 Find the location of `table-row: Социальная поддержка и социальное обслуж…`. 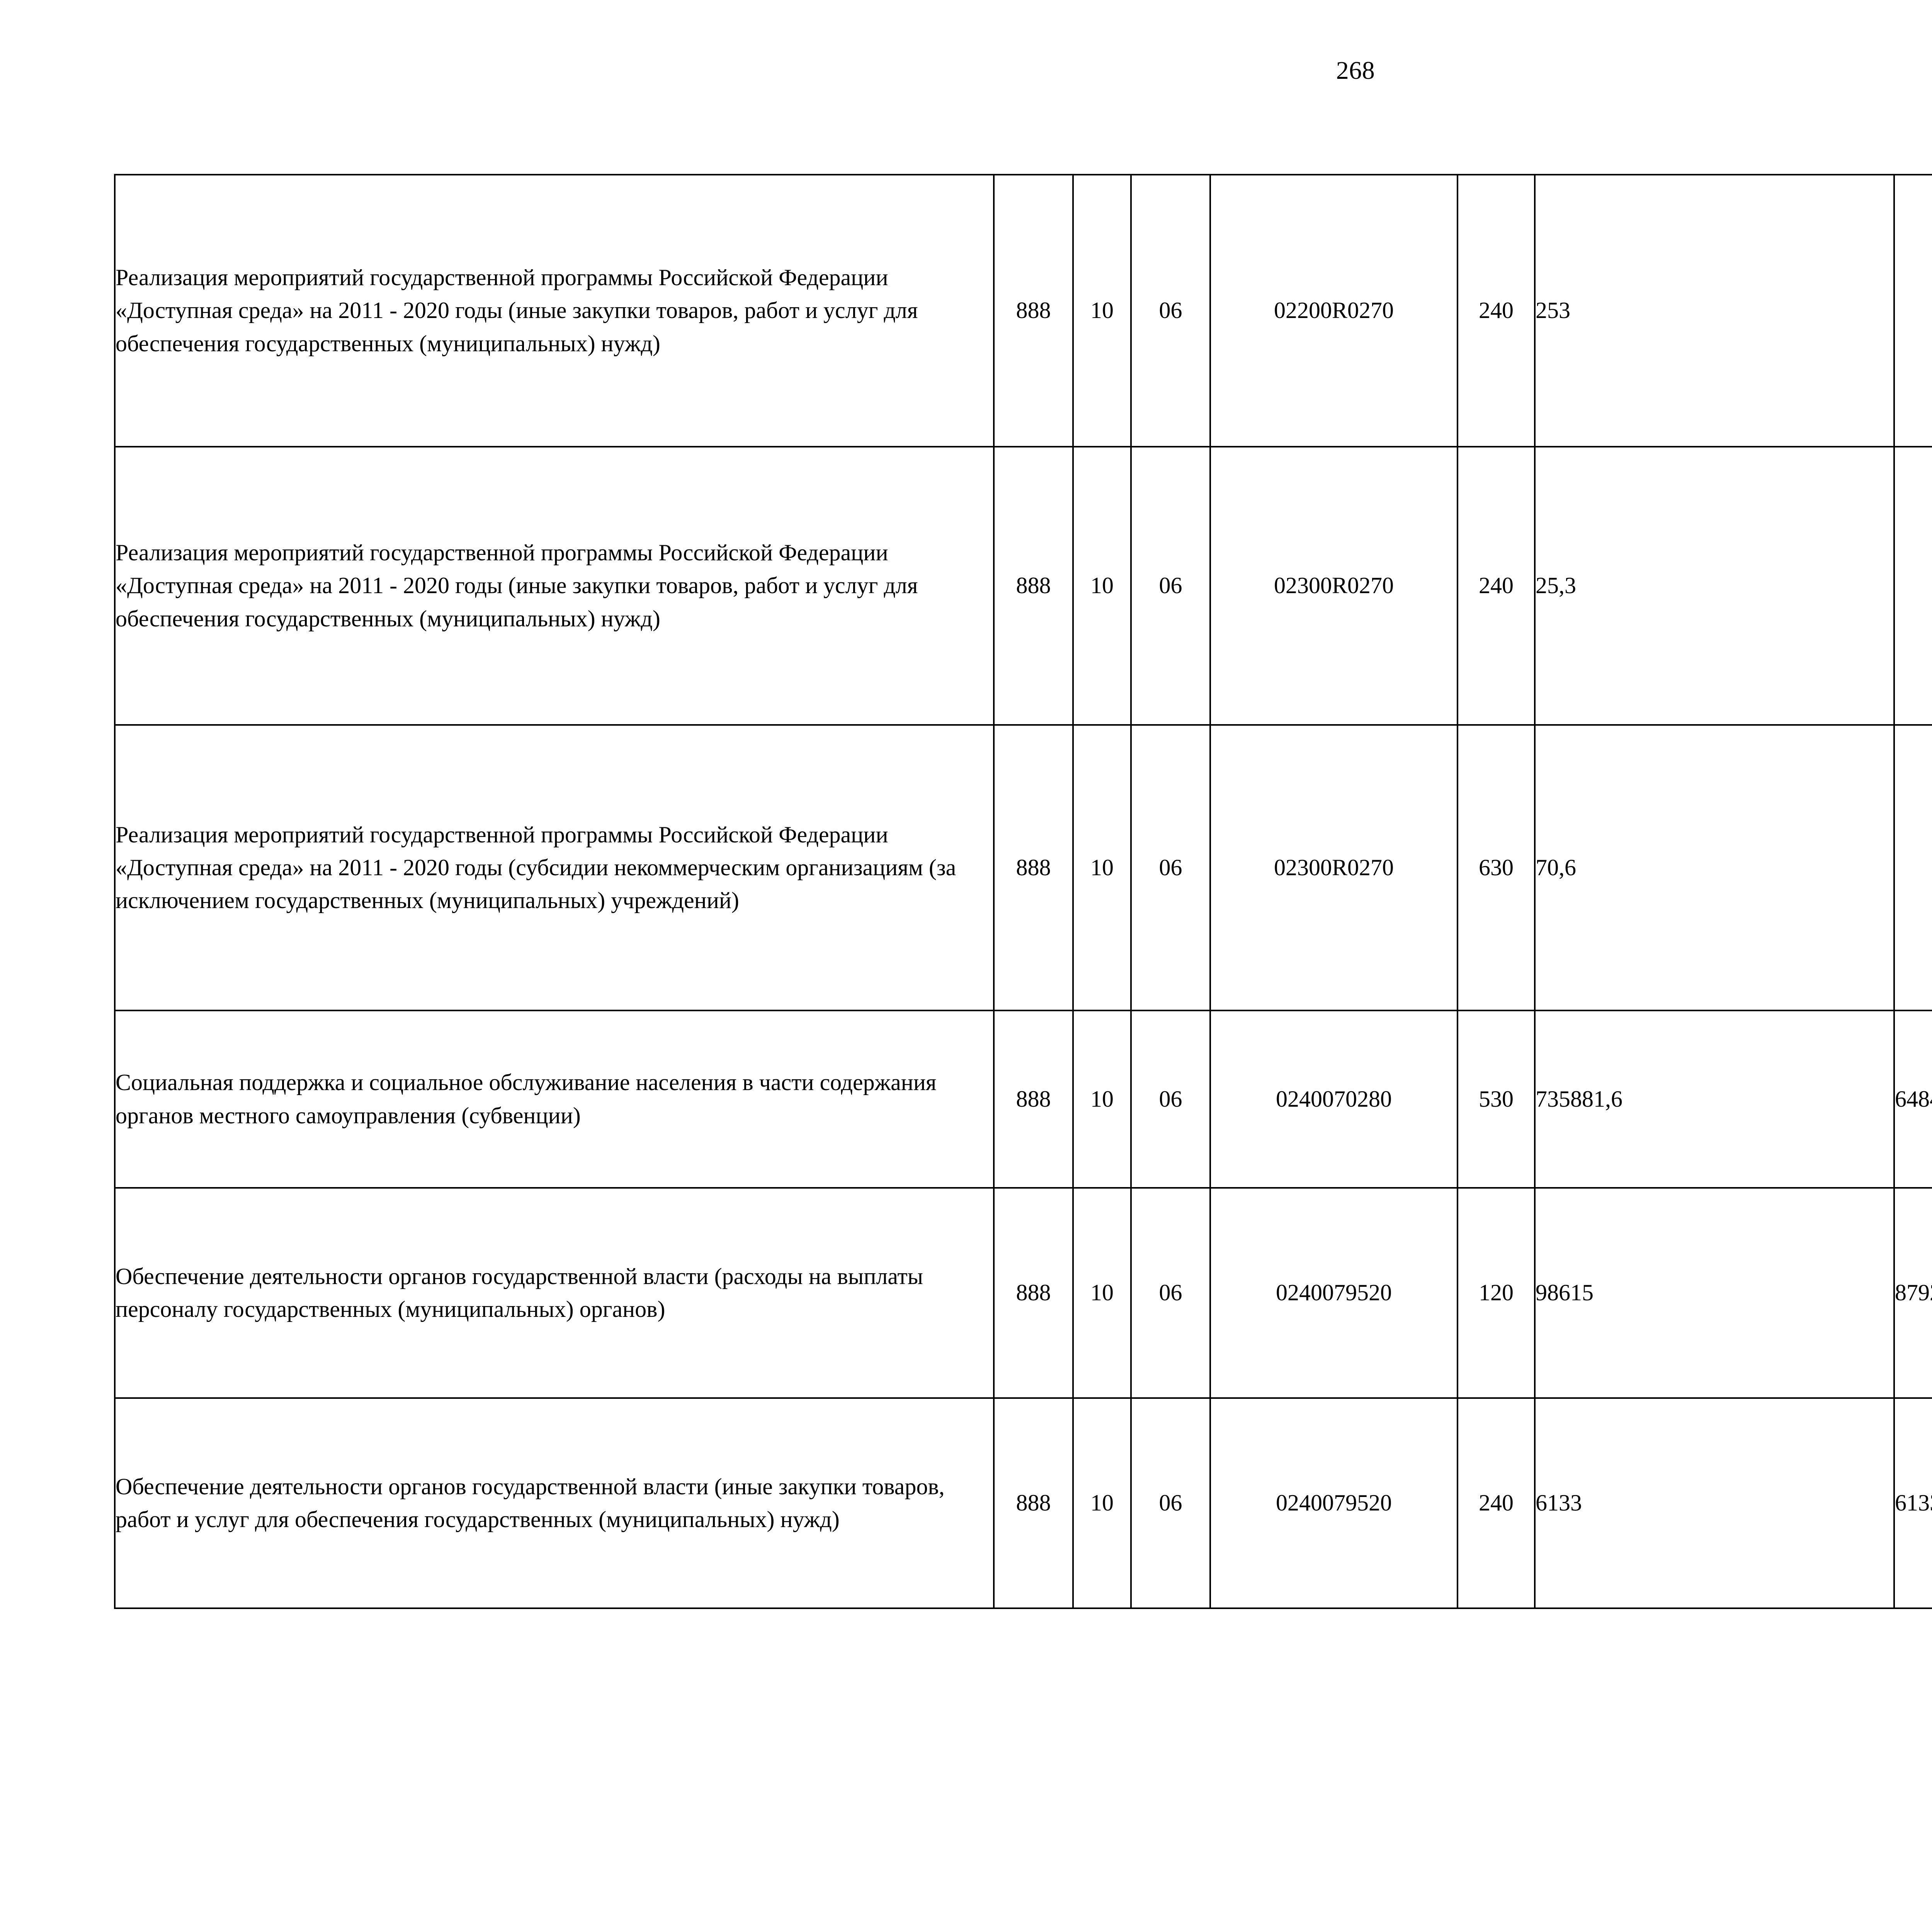

table-row: Социальная поддержка и социальное обслуж… is located at coordinates (1023, 1100).